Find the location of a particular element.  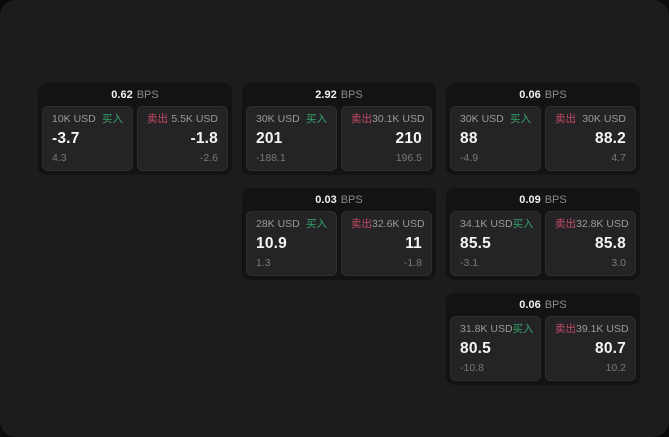

sell-tile-header: 卖出 32.8K USD is located at coordinates (592, 224).